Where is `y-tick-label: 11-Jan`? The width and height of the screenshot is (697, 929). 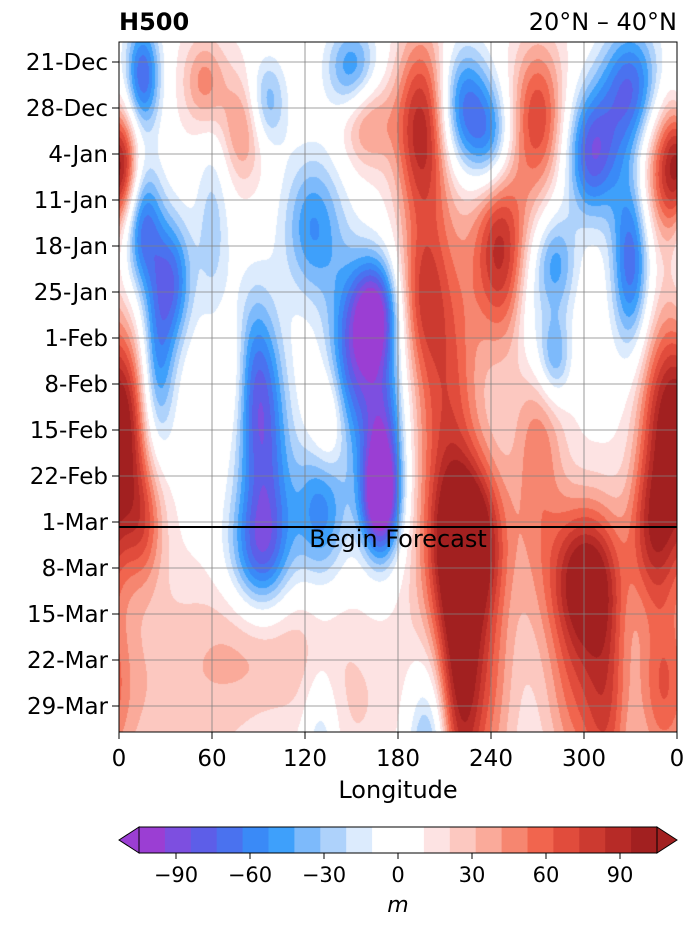
y-tick-label: 11-Jan is located at coordinates (71, 201).